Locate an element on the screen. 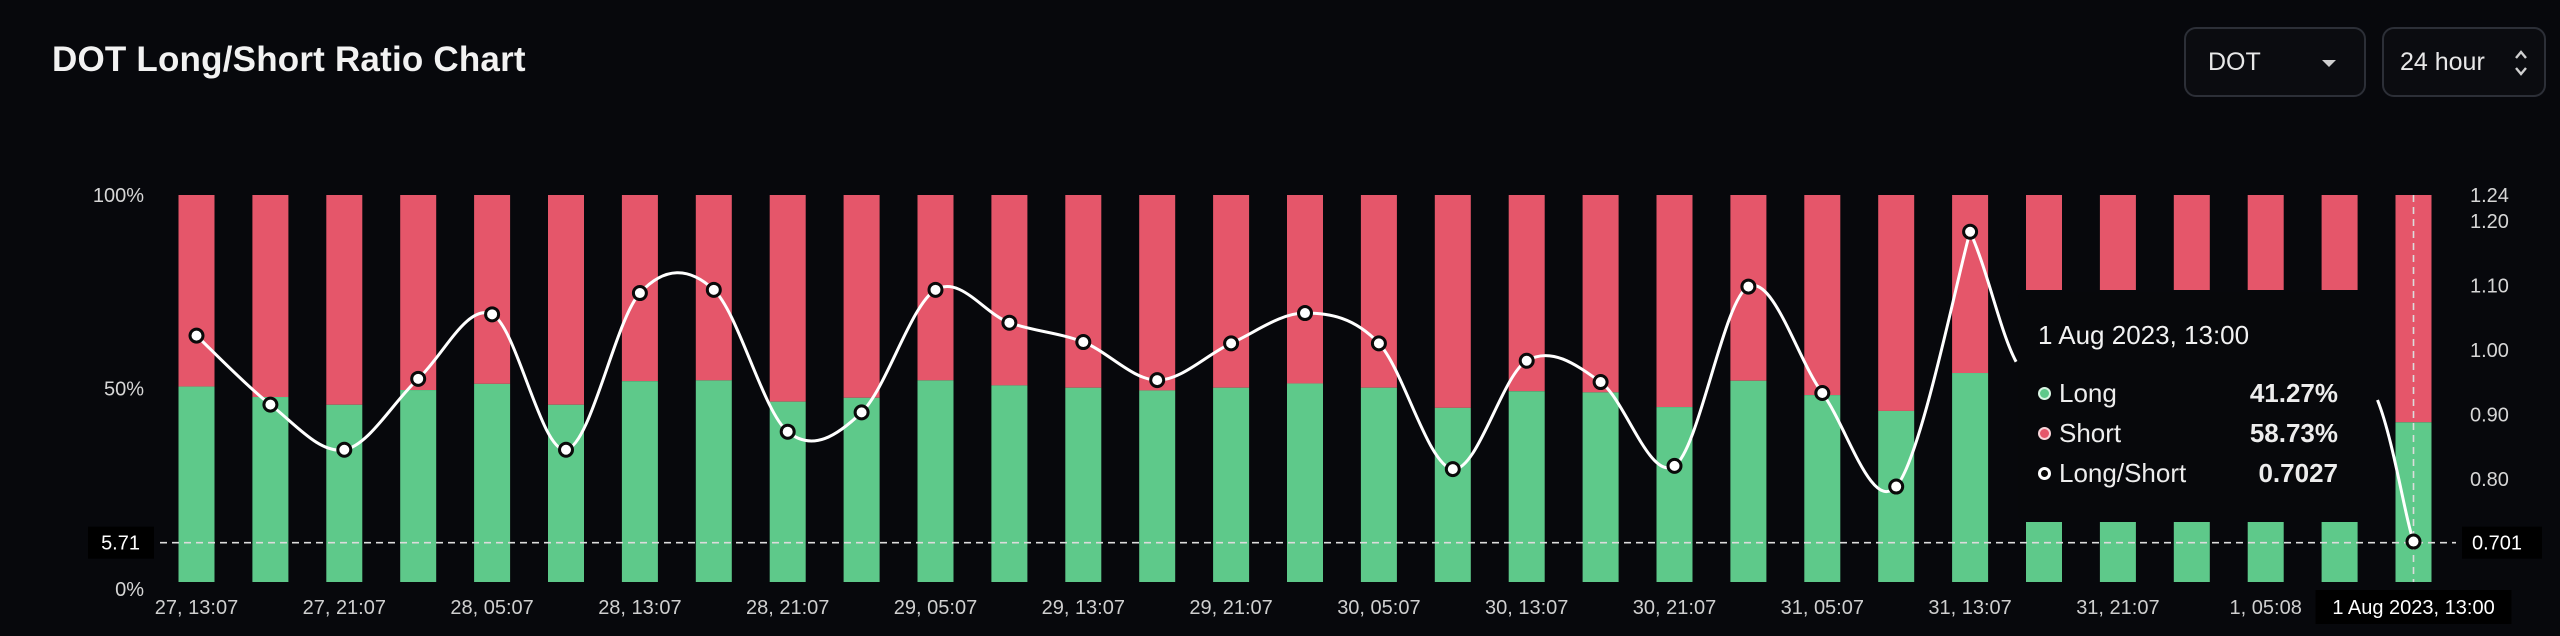  crosshair-left-label: 5.71 is located at coordinates (120, 544).